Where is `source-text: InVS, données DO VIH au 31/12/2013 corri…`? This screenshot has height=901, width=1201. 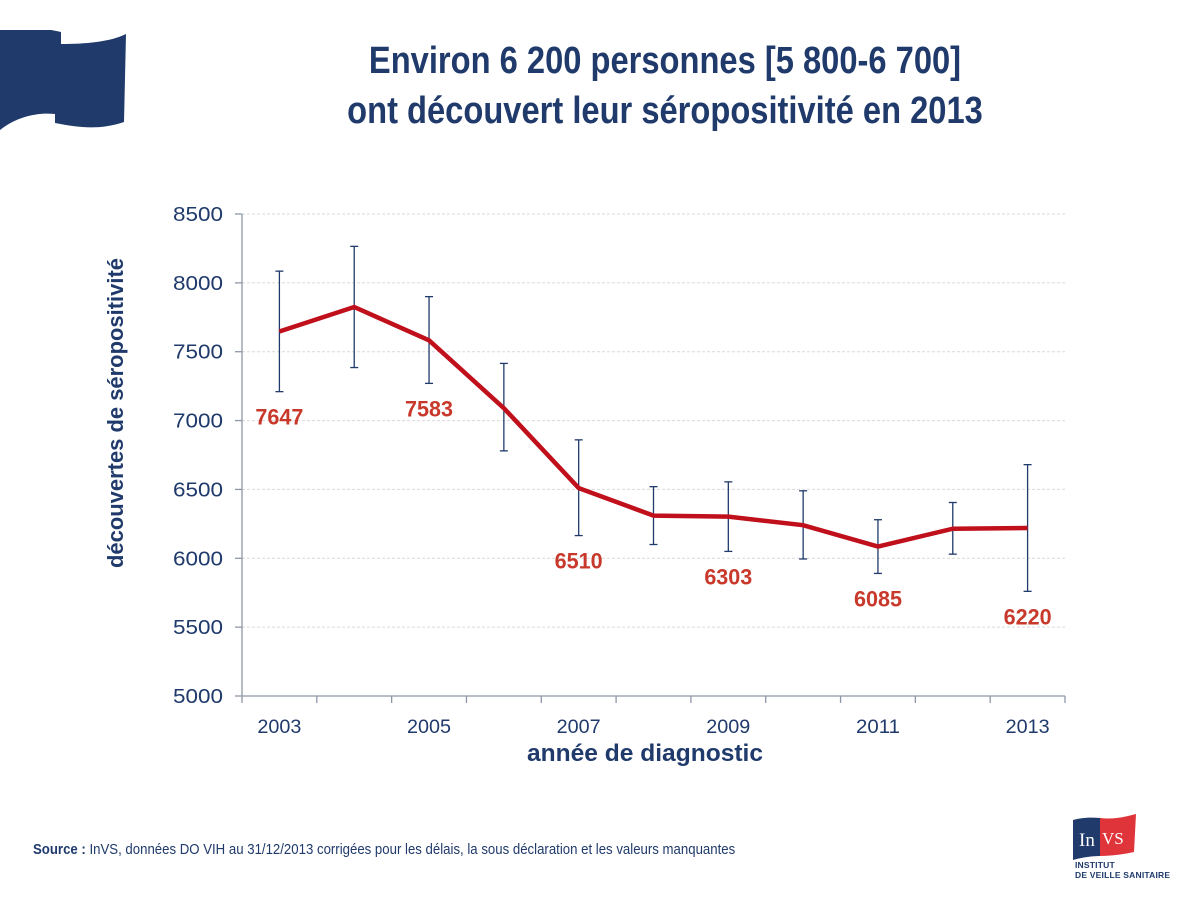
source-text: InVS, données DO VIH au 31/12/2013 corri… is located at coordinates (410, 849).